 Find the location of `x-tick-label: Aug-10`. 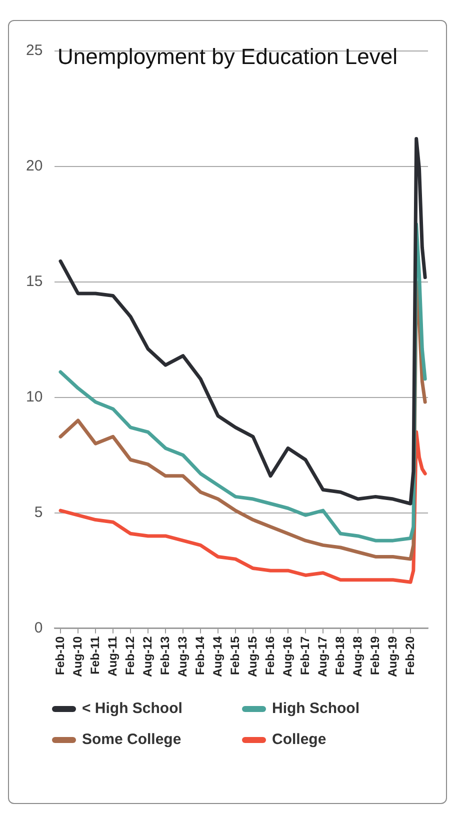

x-tick-label: Aug-10 is located at coordinates (77, 656).